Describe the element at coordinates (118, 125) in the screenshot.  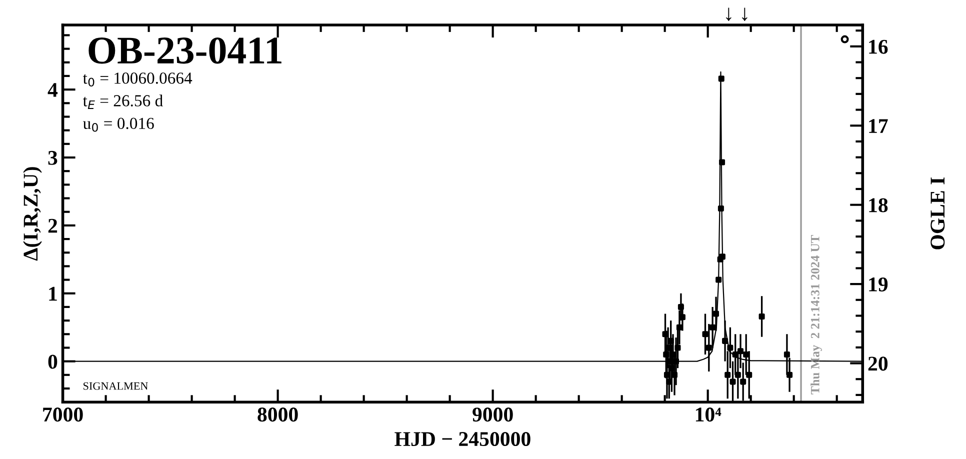
I see `annotation: u$_{0}$ = 0.016` at that location.